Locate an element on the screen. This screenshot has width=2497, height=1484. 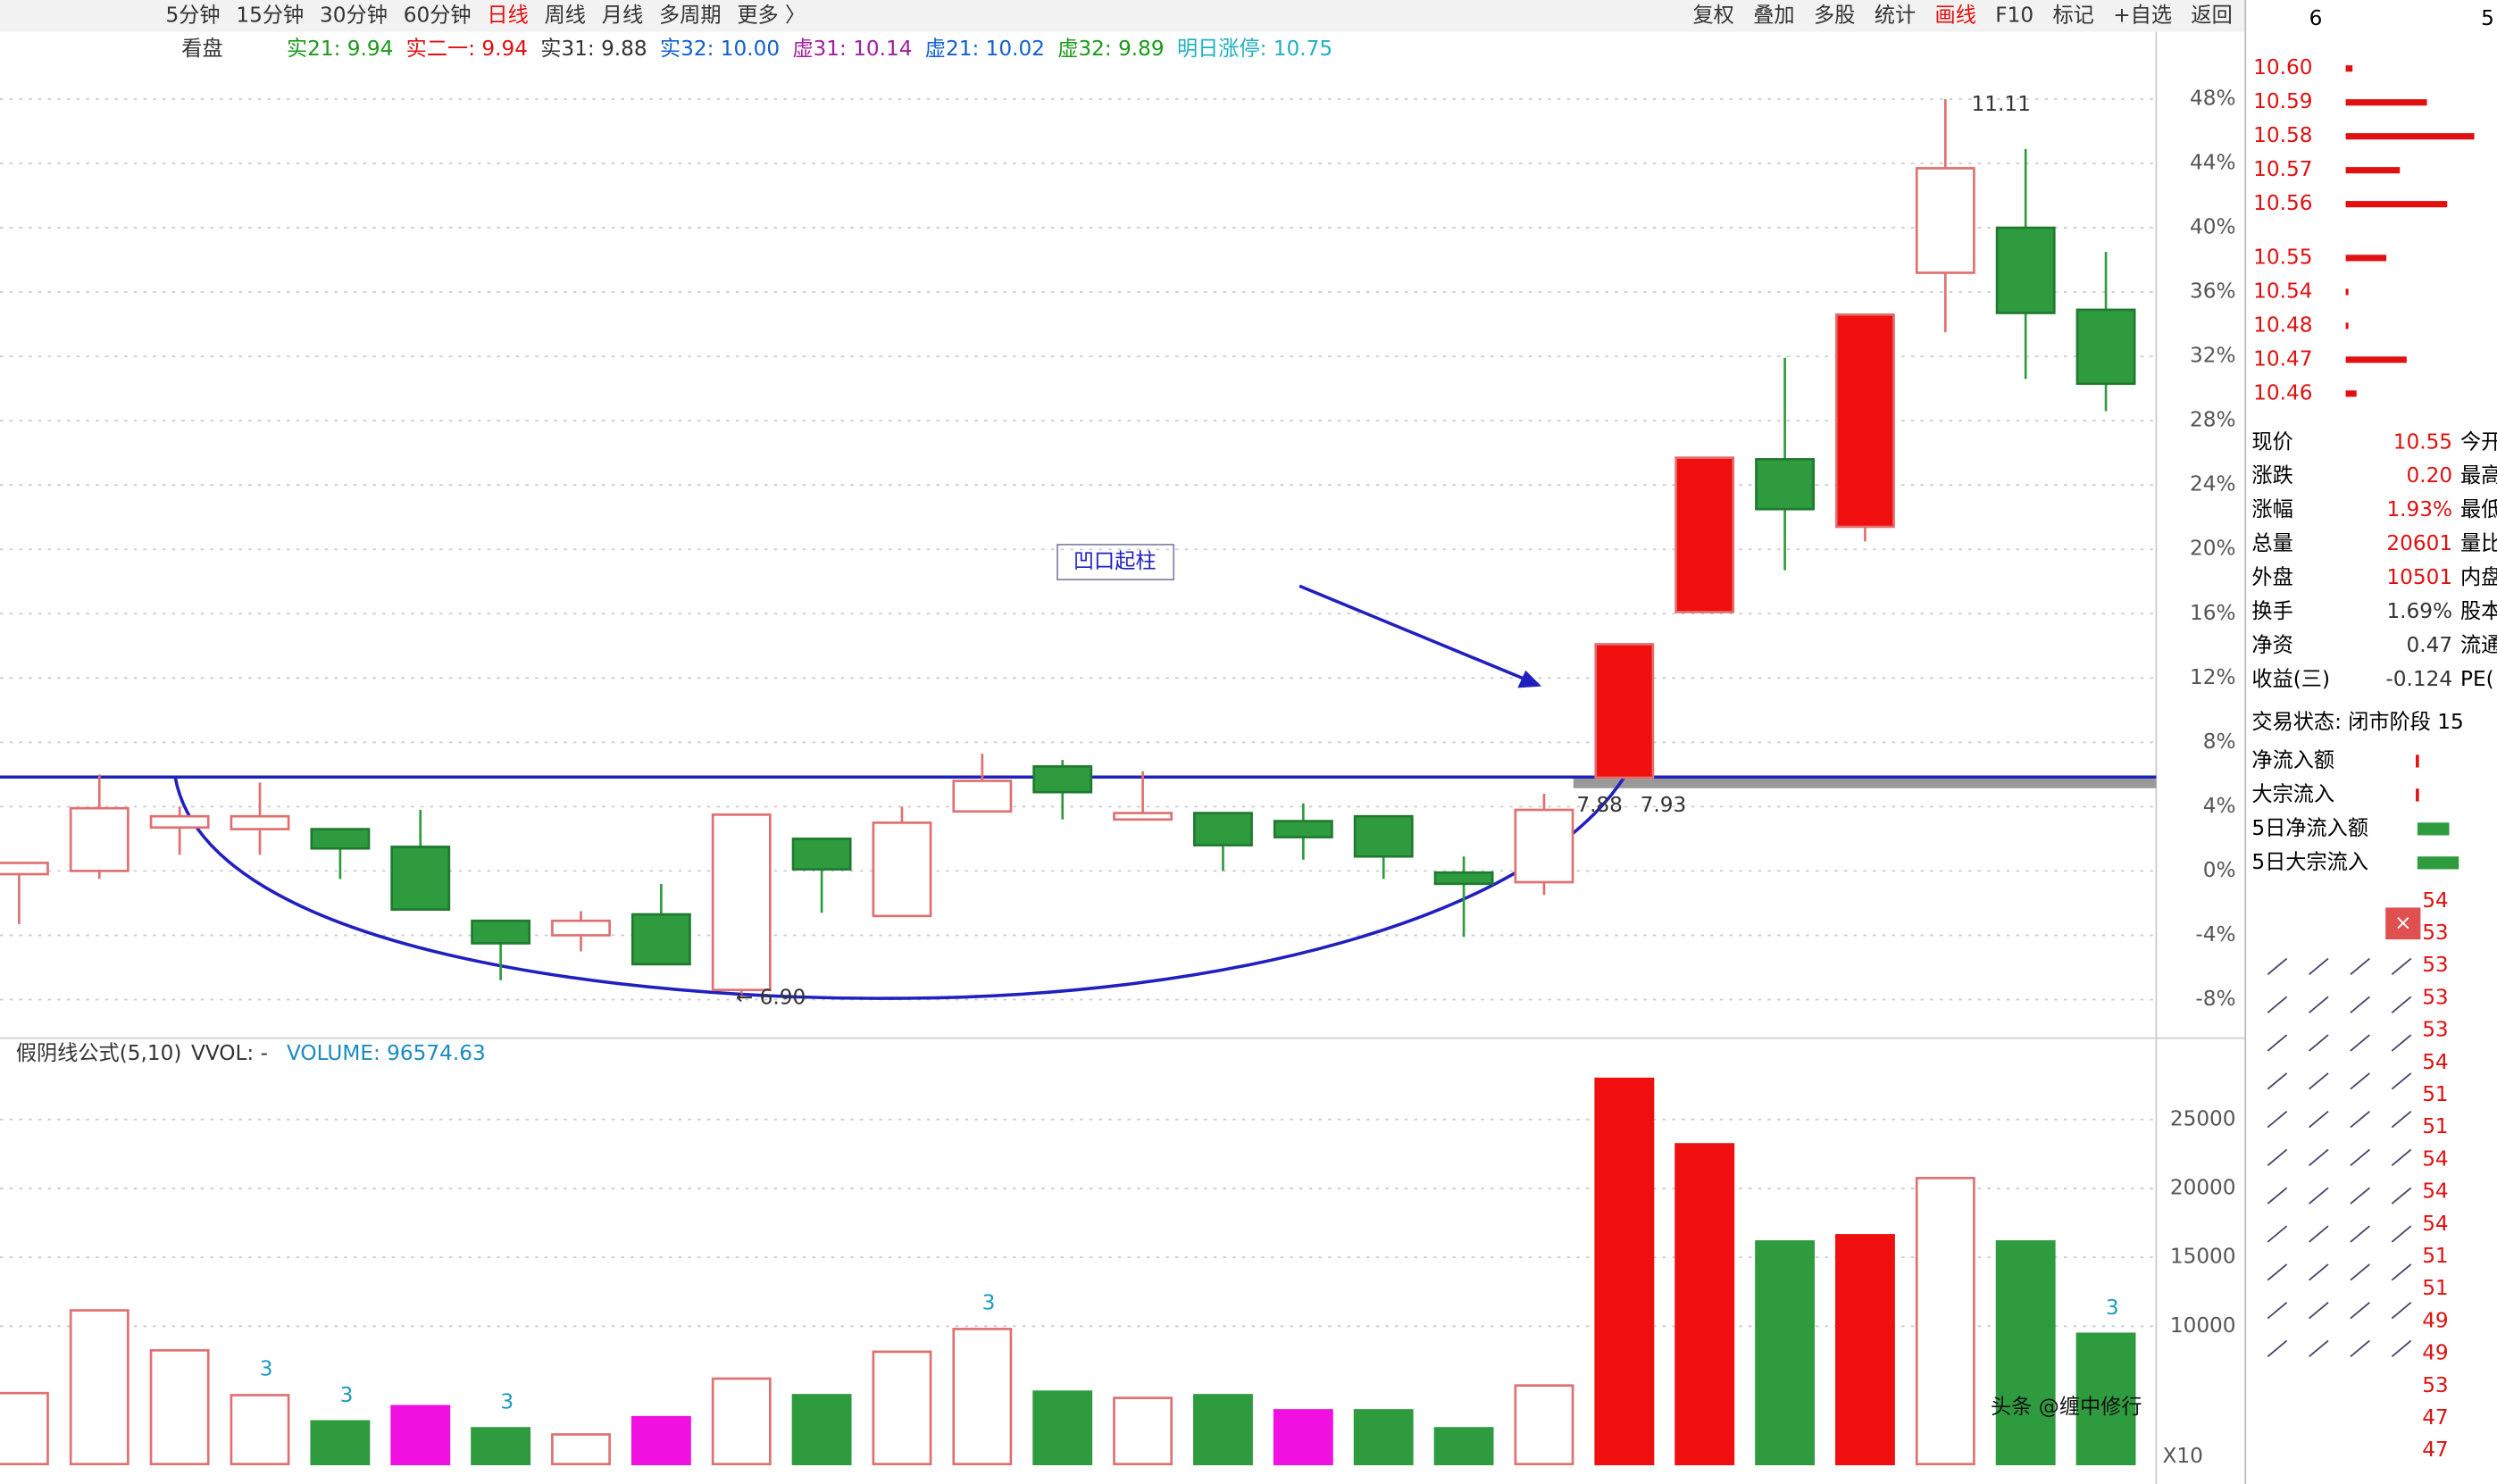
tool-button: 叠加 is located at coordinates (1774, 15).